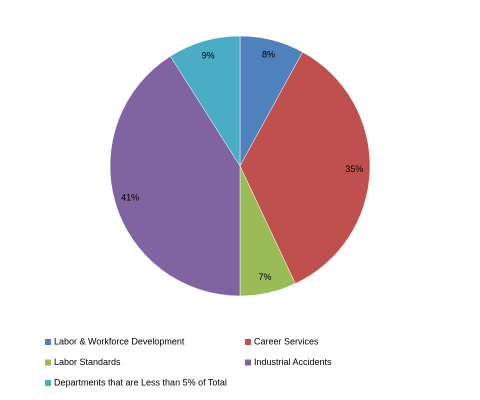  What do you see at coordinates (119, 341) in the screenshot?
I see `legend-label: Labor & Workforce Development` at bounding box center [119, 341].